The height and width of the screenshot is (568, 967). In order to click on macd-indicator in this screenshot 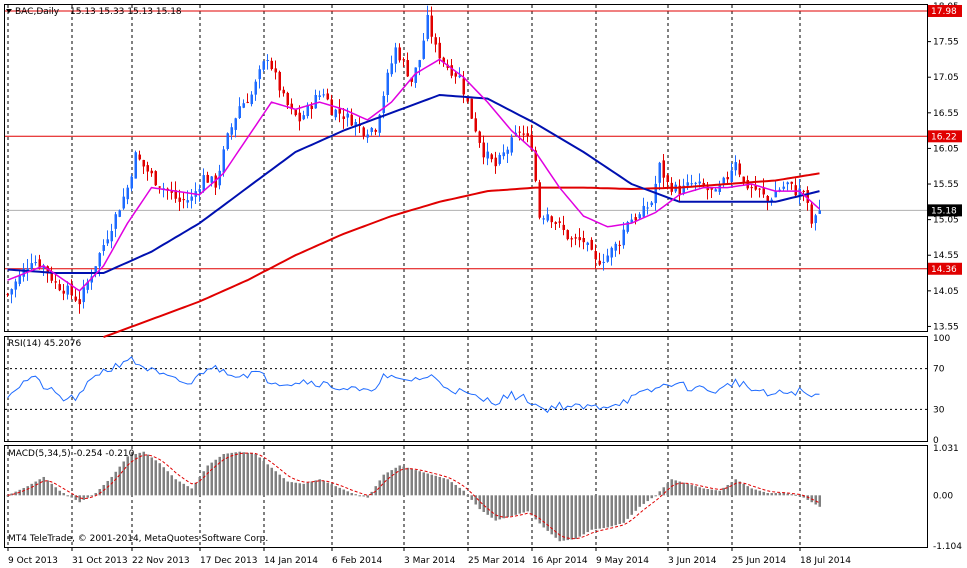, I will do `click(413, 496)`.